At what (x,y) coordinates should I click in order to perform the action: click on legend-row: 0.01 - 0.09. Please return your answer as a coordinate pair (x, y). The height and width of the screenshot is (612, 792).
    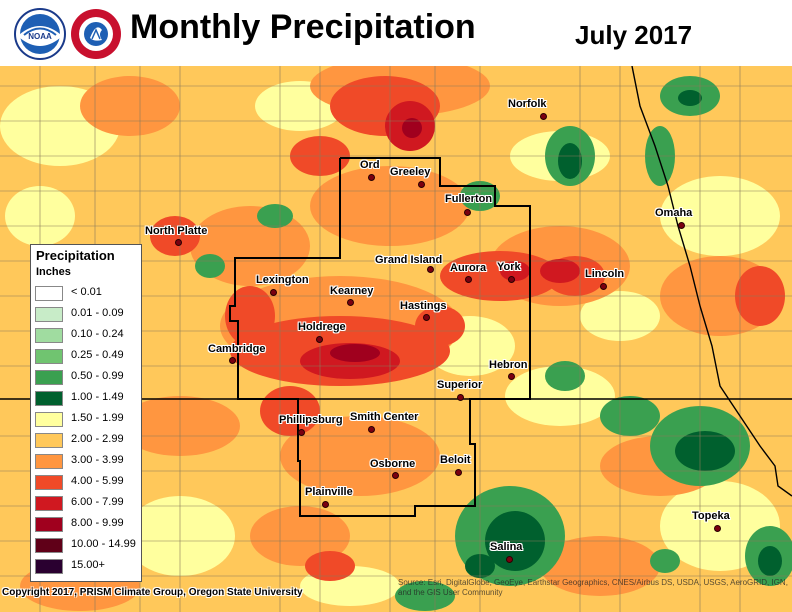
    Looking at the image, I should click on (87, 314).